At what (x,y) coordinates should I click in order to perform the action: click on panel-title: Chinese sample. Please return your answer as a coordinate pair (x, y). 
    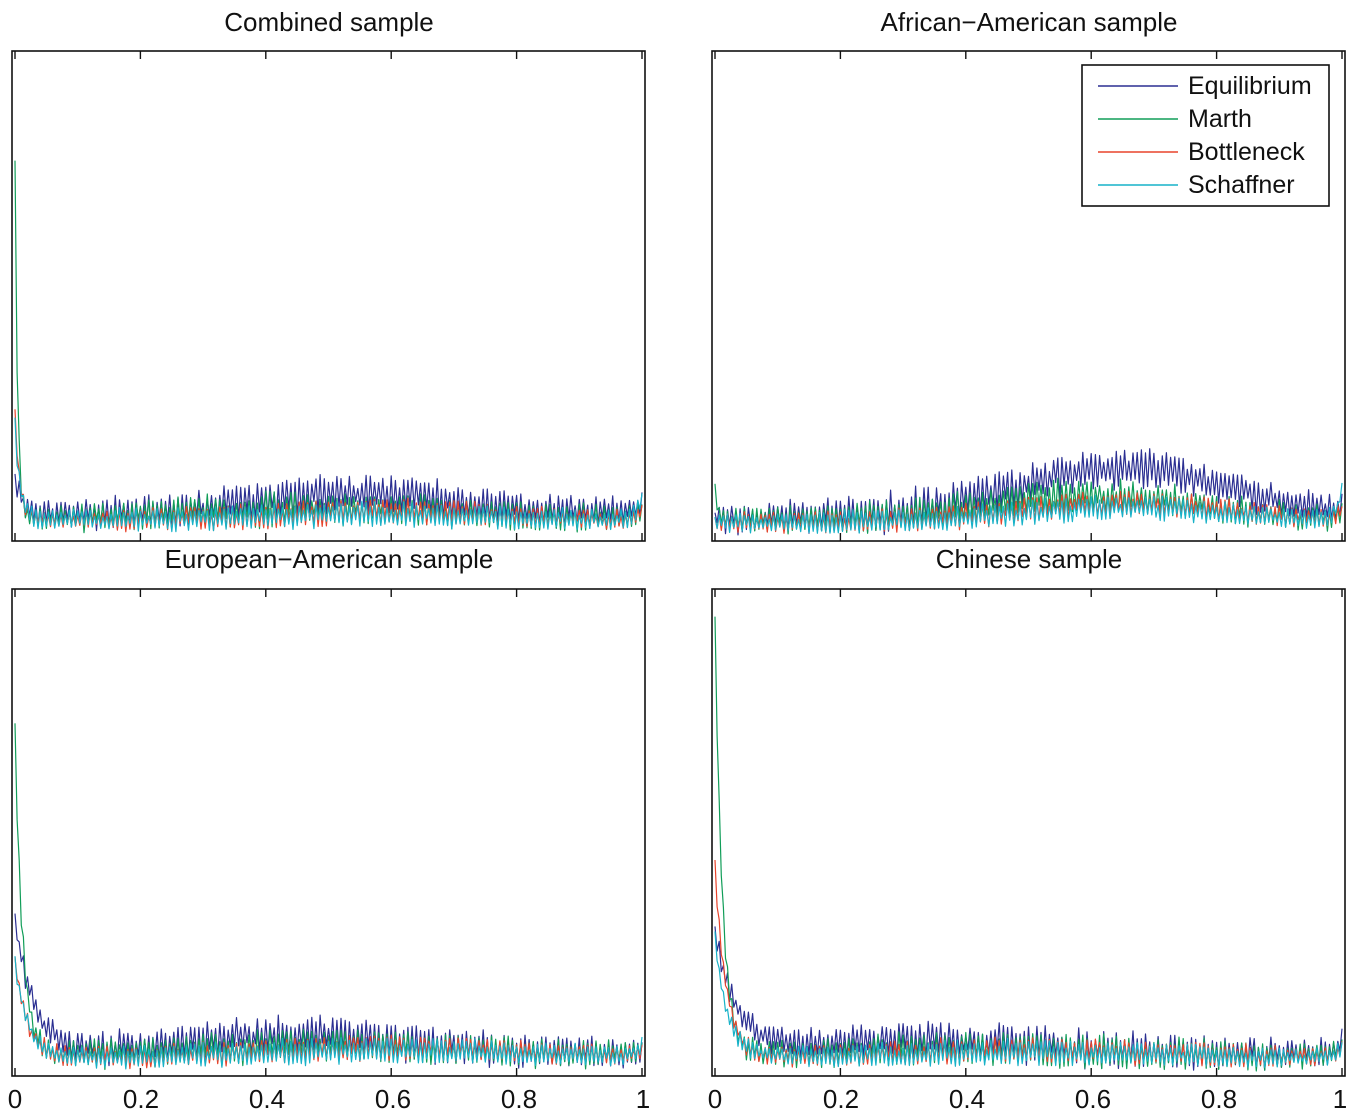
    Looking at the image, I should click on (1029, 559).